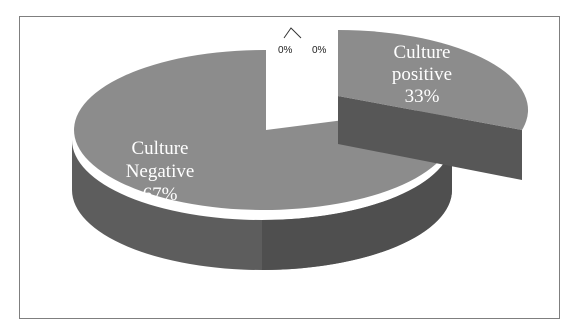  Describe the element at coordinates (422, 74) in the screenshot. I see `label-positive-line2: positive` at that location.